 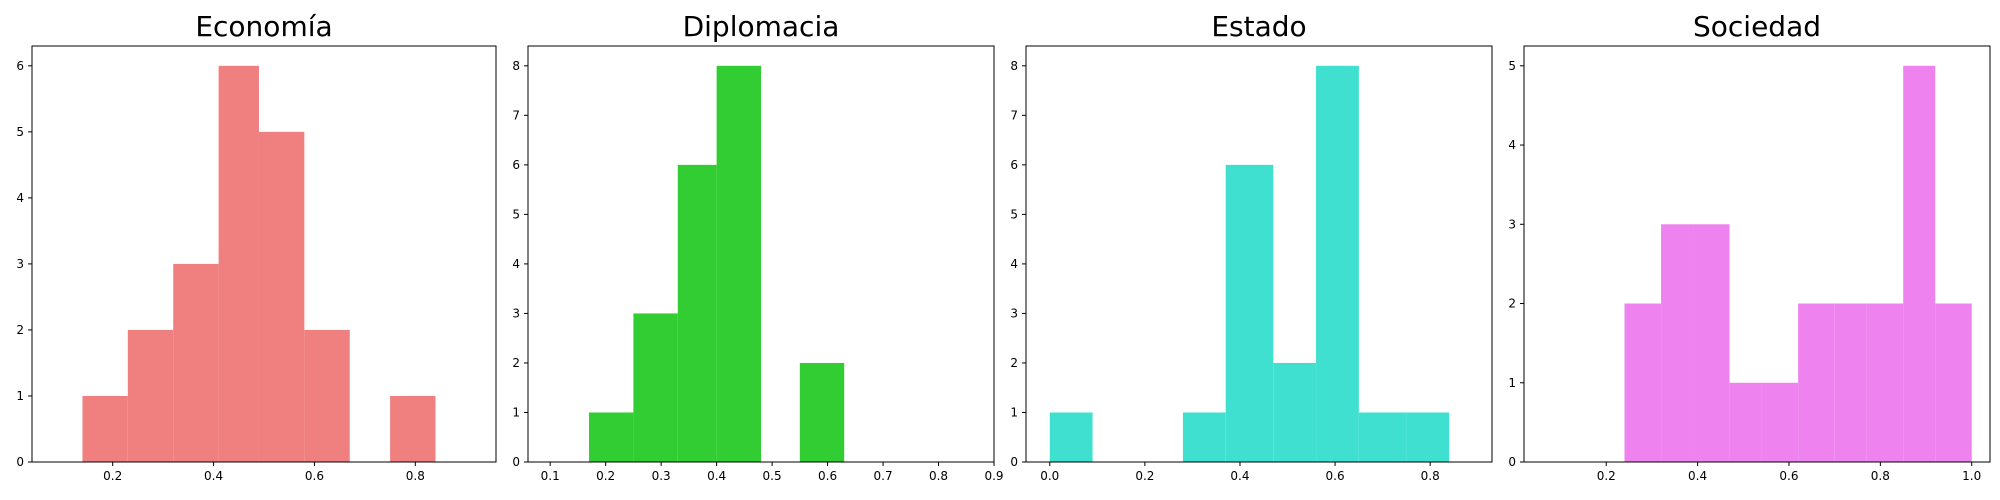 What do you see at coordinates (772, 476) in the screenshot?
I see `x-tick-label: 0.5` at bounding box center [772, 476].